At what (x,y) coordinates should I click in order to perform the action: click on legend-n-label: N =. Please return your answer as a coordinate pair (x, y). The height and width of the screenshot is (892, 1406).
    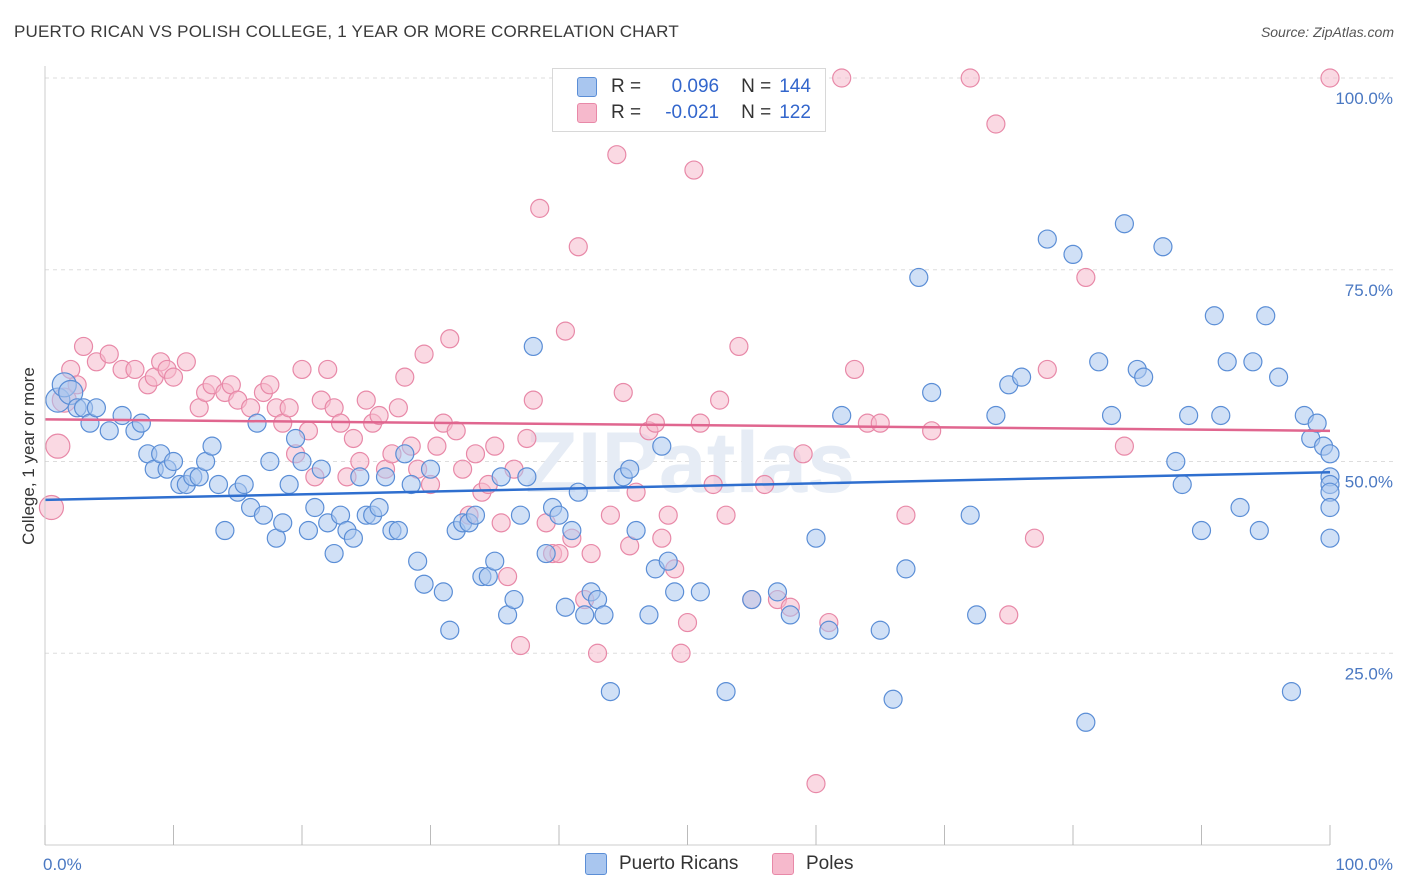
    Looking at the image, I should click on (756, 86).